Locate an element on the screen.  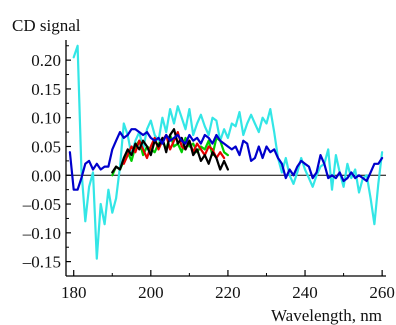
y-tick-label: –0.10 is located at coordinates (41, 233).